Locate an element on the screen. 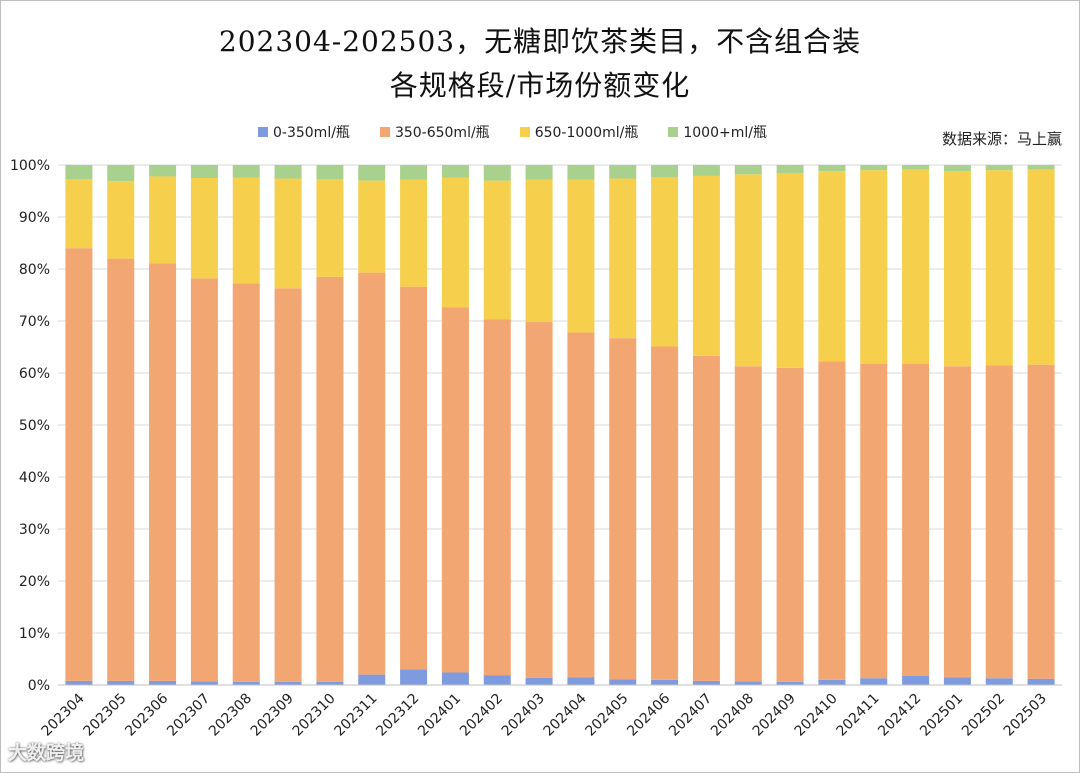  bar-segment-202308-s0 is located at coordinates (246, 683).